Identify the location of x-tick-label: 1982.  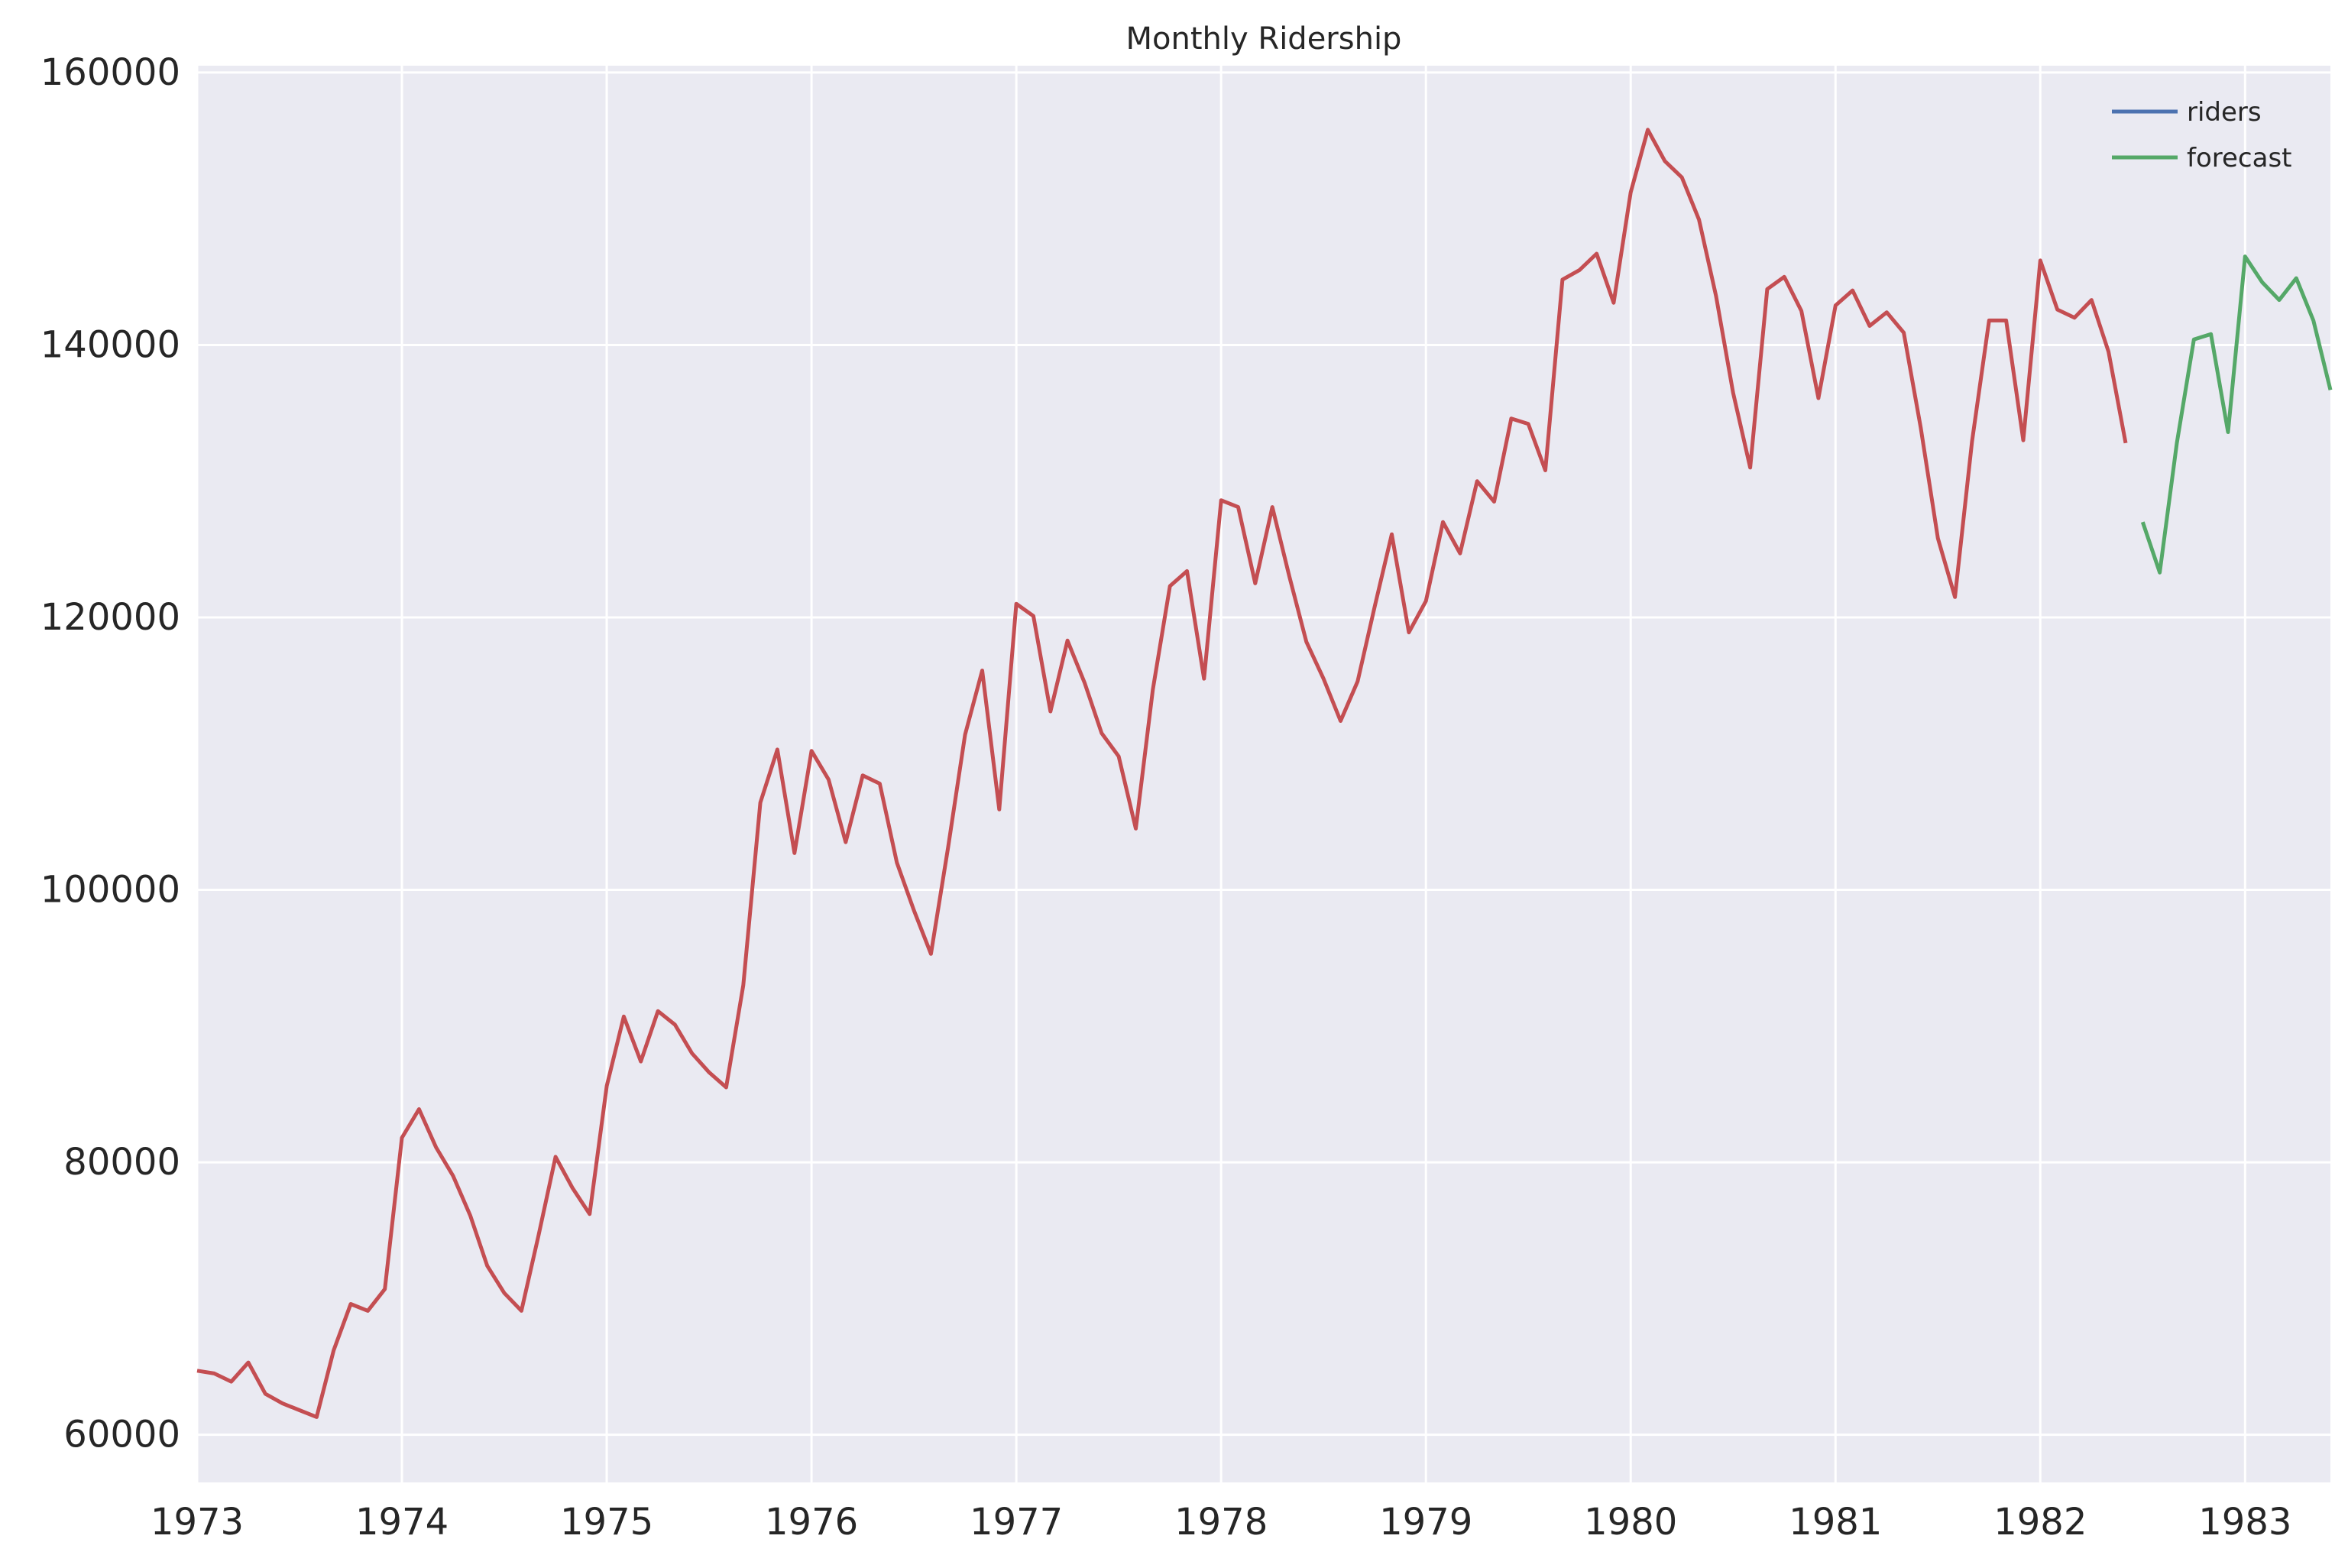
(2040, 1522).